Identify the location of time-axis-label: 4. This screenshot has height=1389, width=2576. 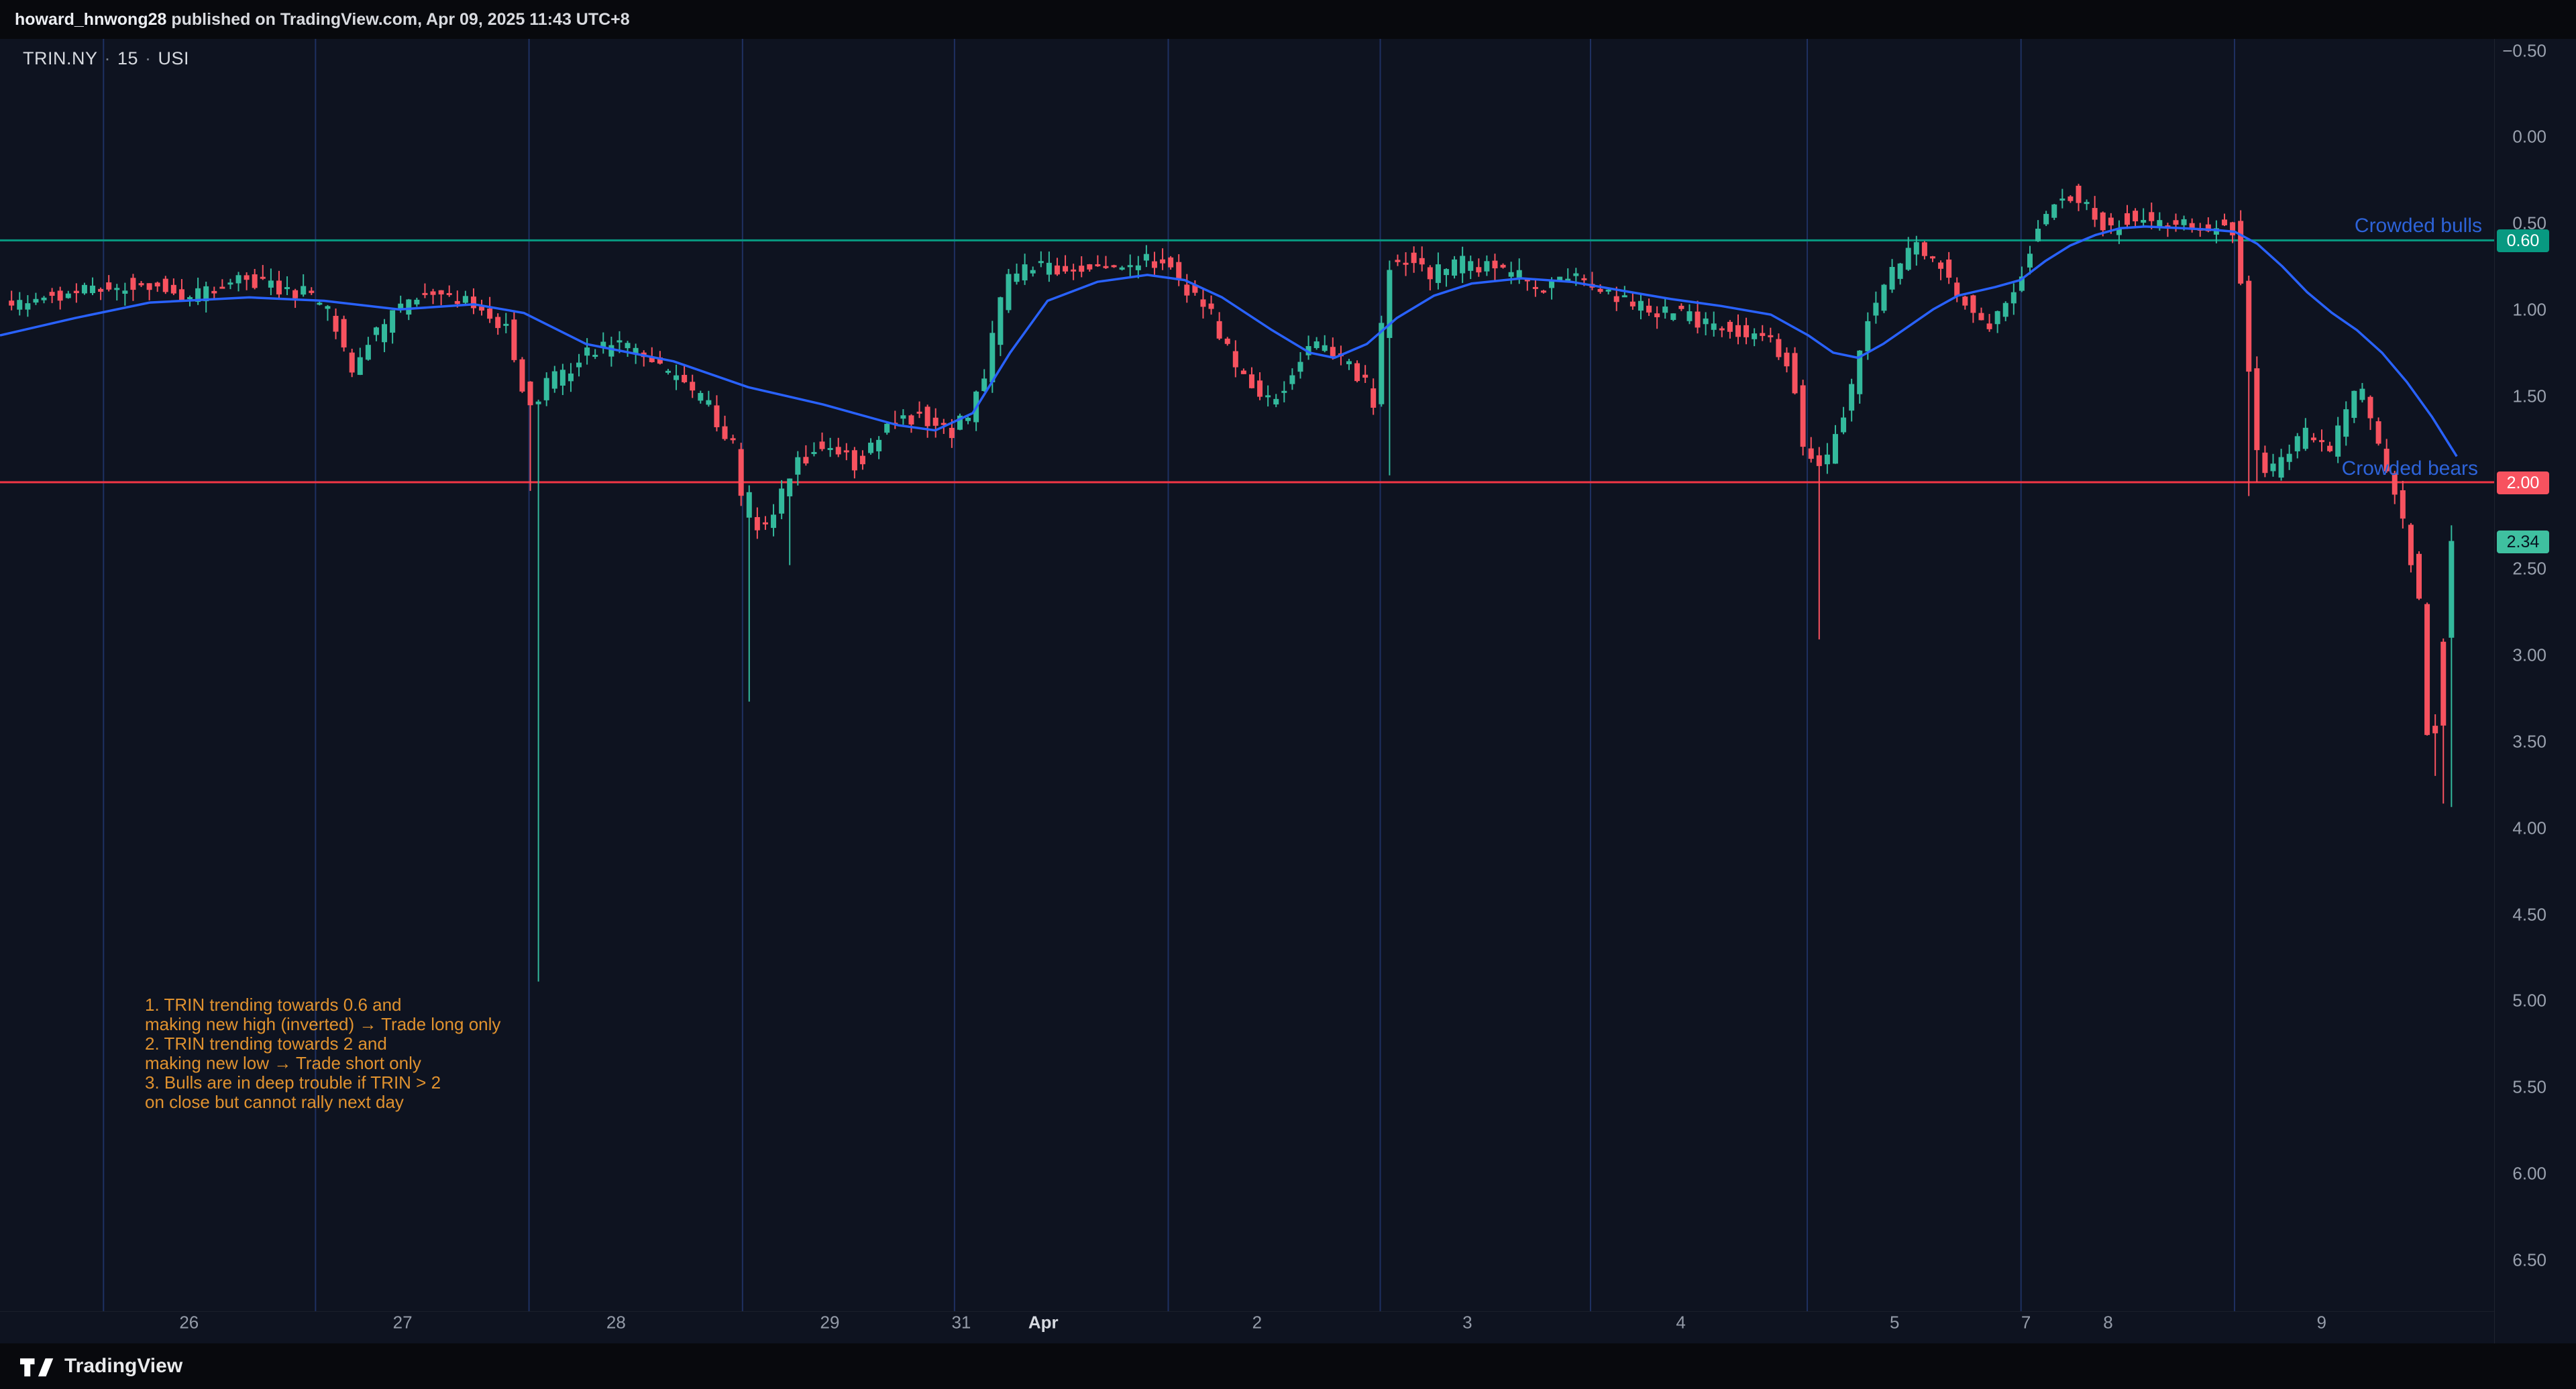
(1681, 1322).